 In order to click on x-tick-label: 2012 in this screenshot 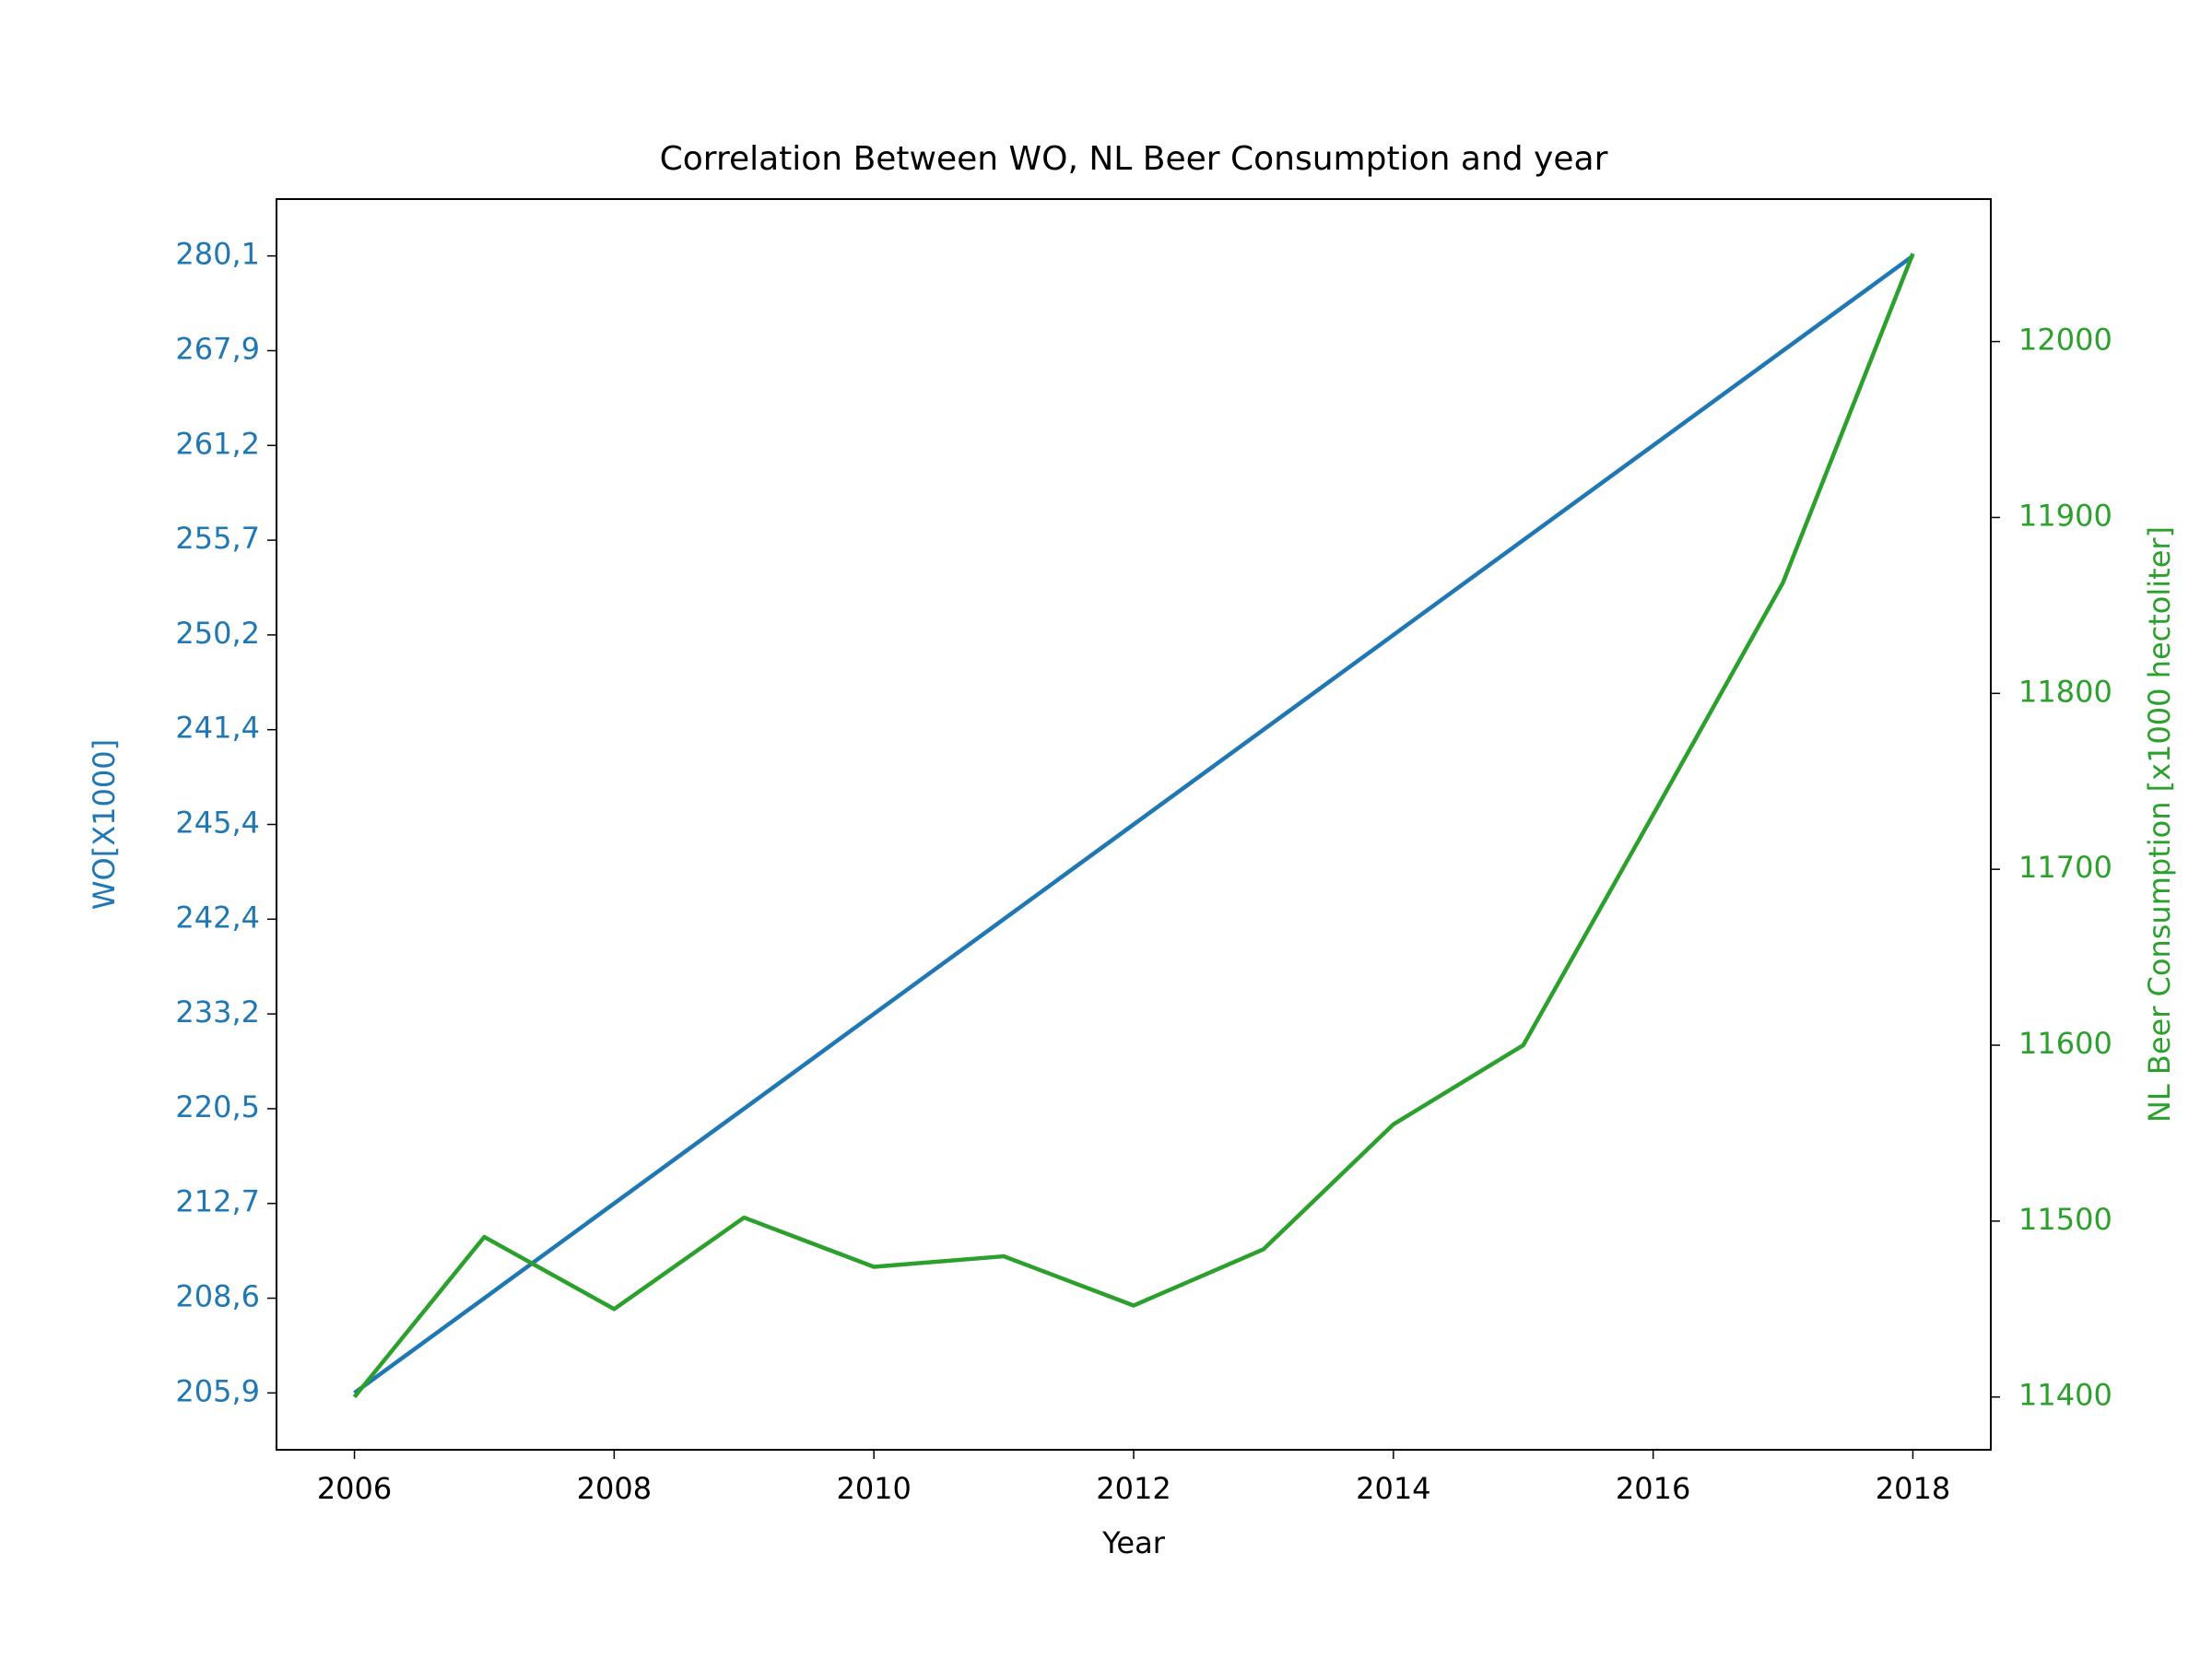, I will do `click(1133, 1488)`.